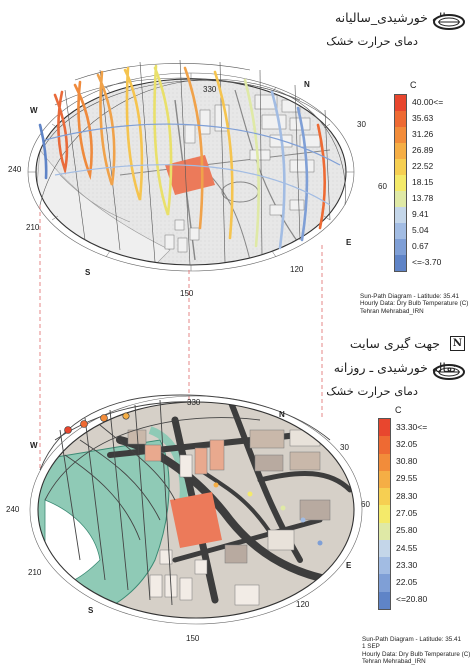  What do you see at coordinates (423, 166) in the screenshot?
I see `legend-value: 22.52` at bounding box center [423, 166].